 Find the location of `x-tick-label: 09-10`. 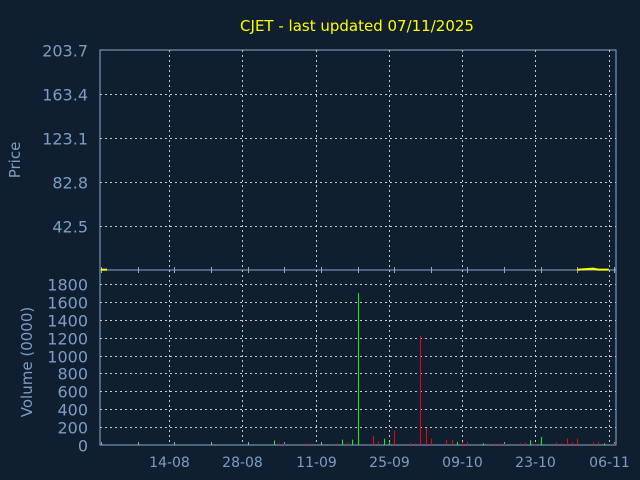

x-tick-label: 09-10 is located at coordinates (462, 463).